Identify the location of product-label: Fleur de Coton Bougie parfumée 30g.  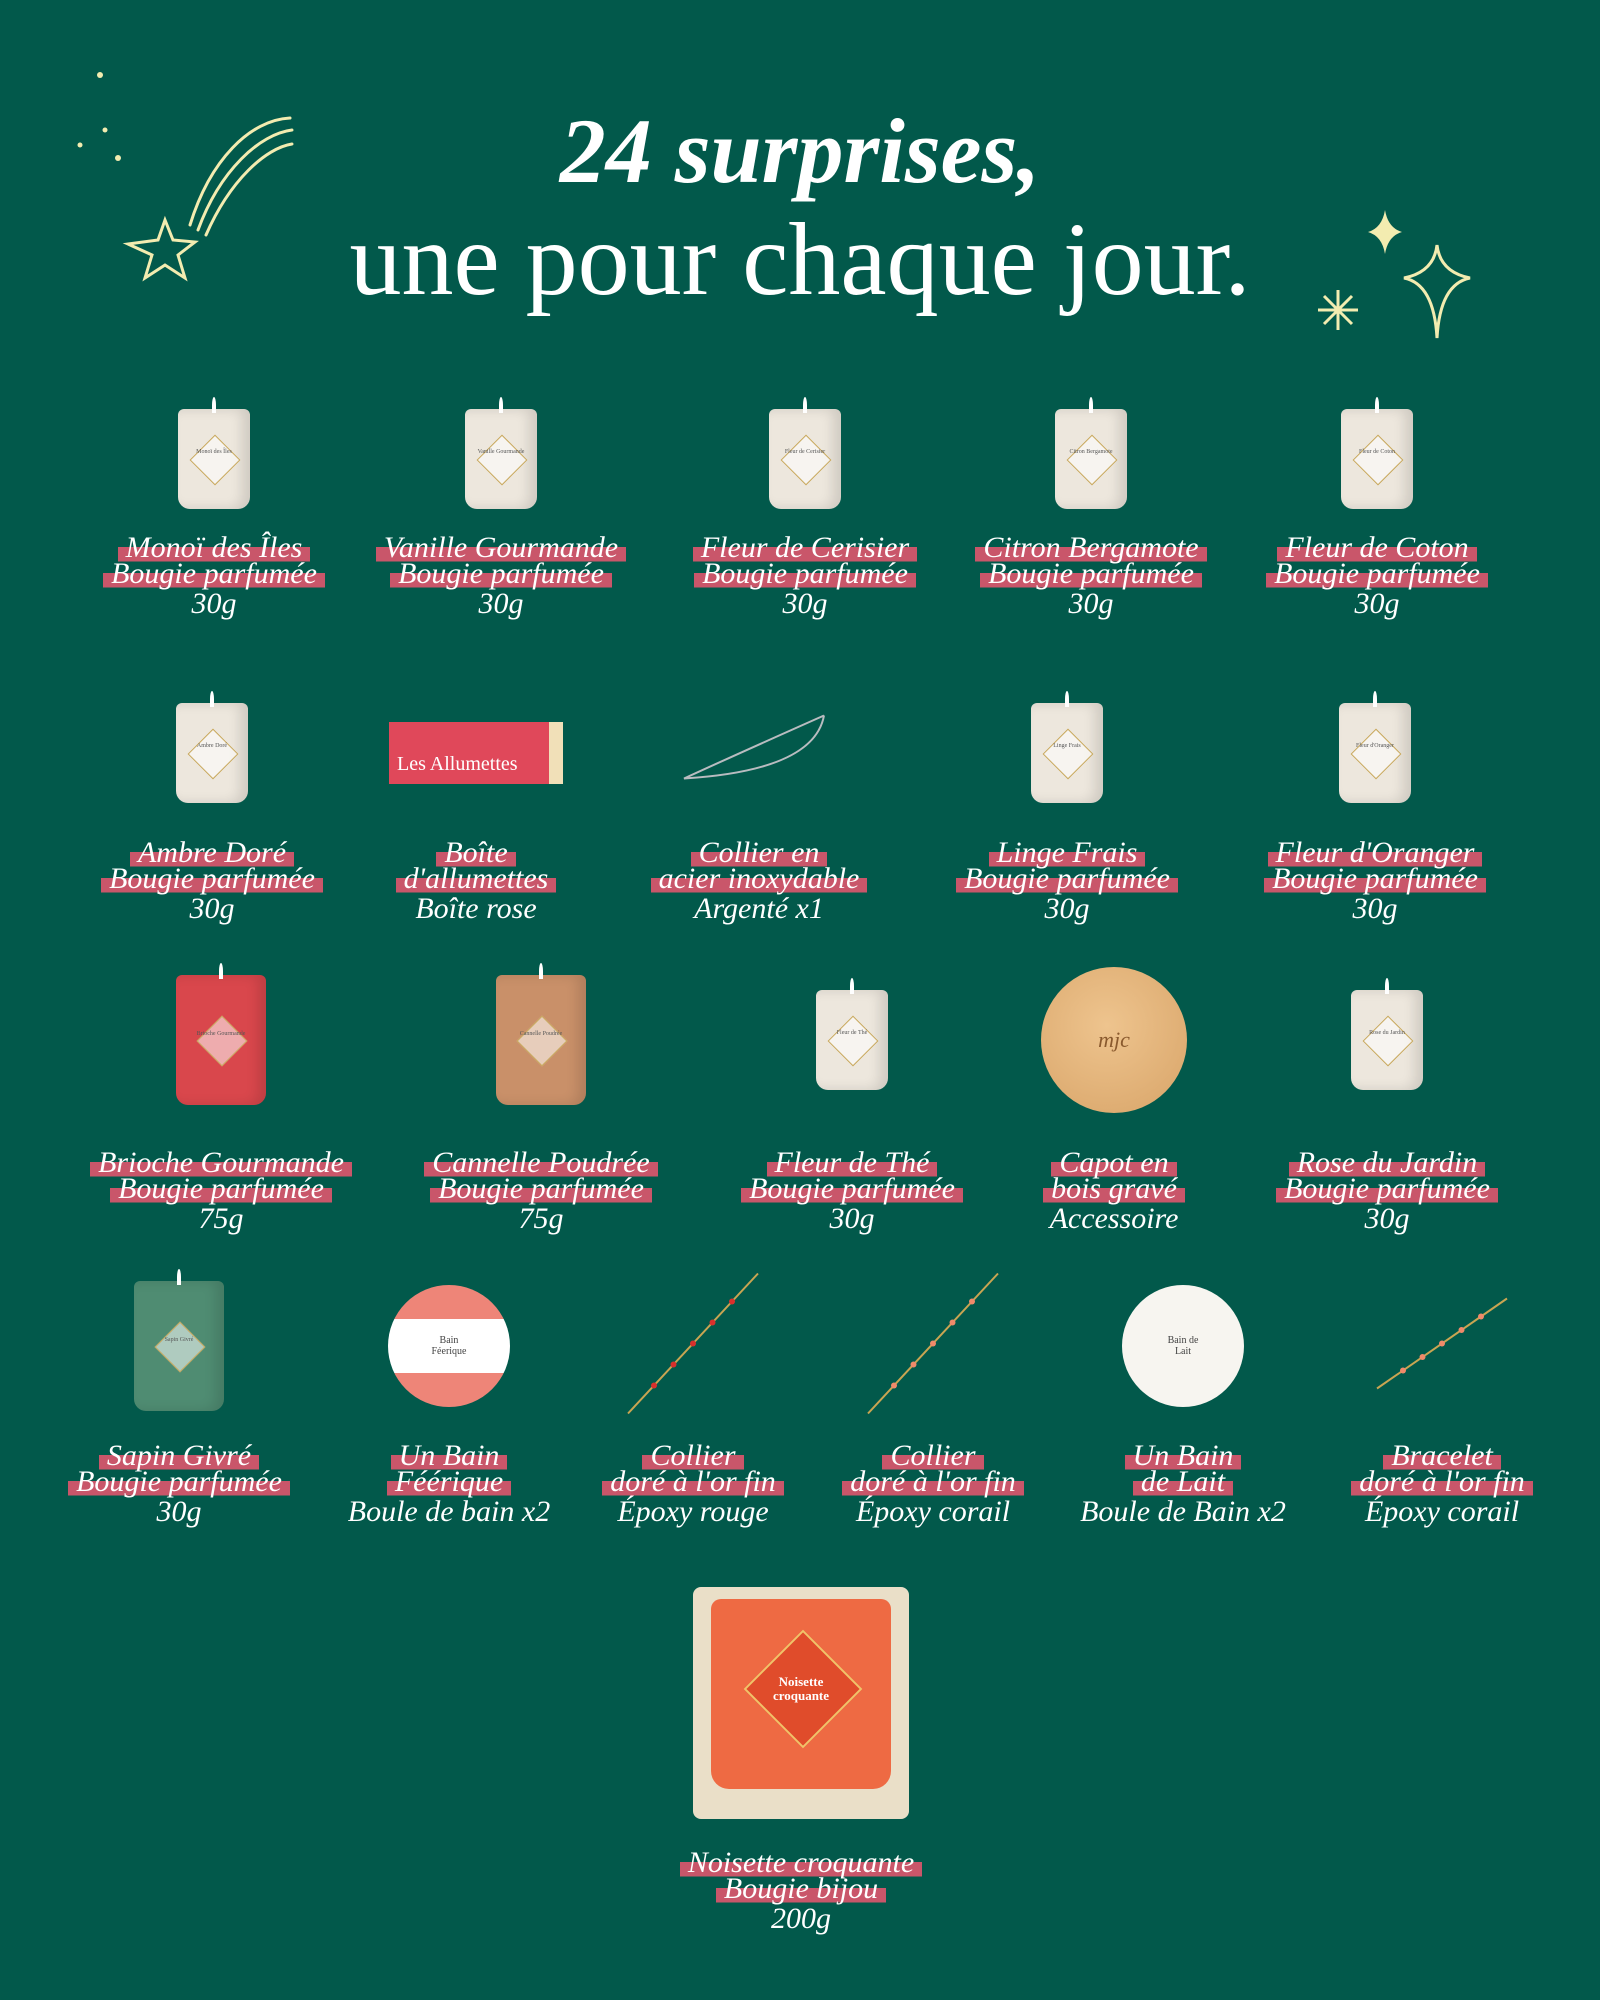
(1377, 575).